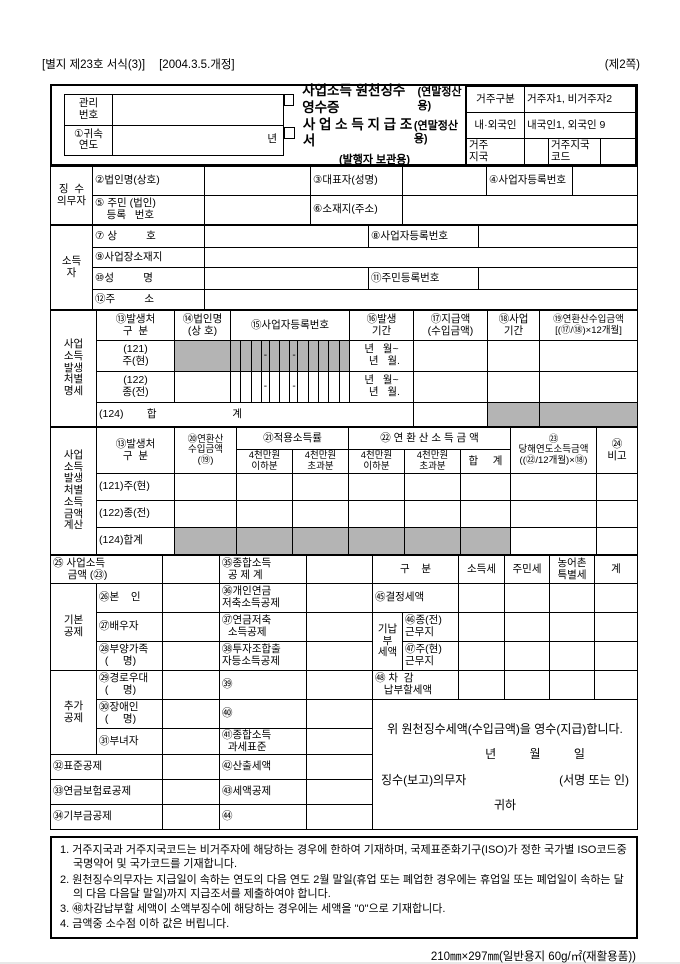 Image resolution: width=680 pixels, height=964 pixels. What do you see at coordinates (616, 569) in the screenshot?
I see `tax-col-total: 계` at bounding box center [616, 569].